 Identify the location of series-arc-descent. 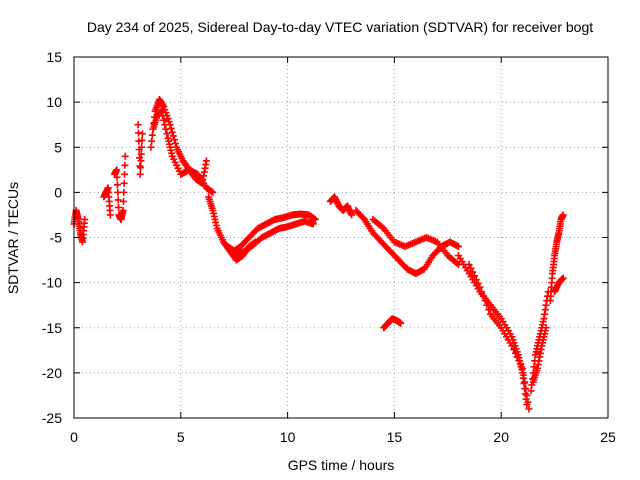
(232, 228).